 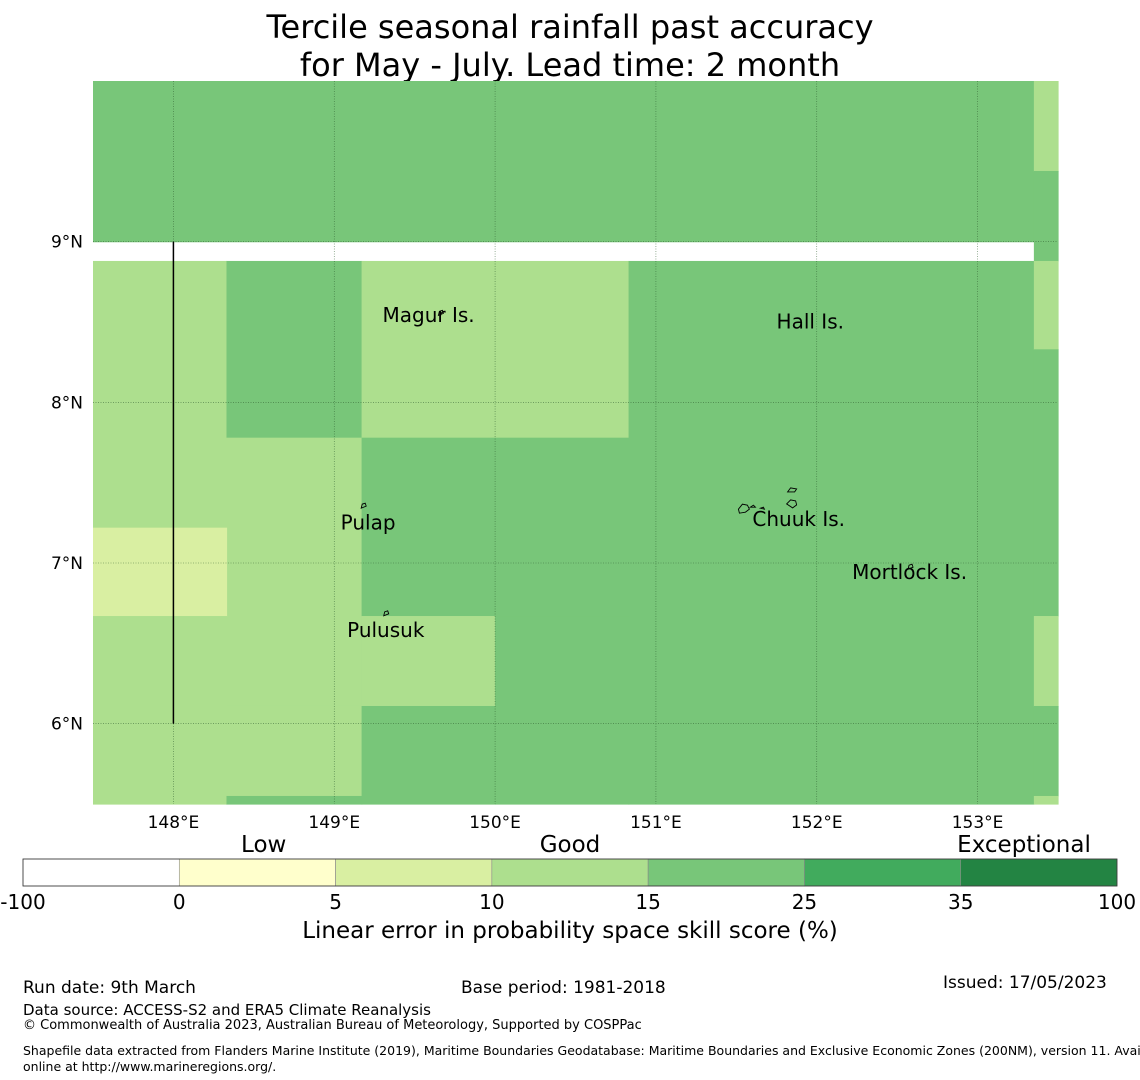 I want to click on chuuk-atoll-icon, so click(x=791, y=498).